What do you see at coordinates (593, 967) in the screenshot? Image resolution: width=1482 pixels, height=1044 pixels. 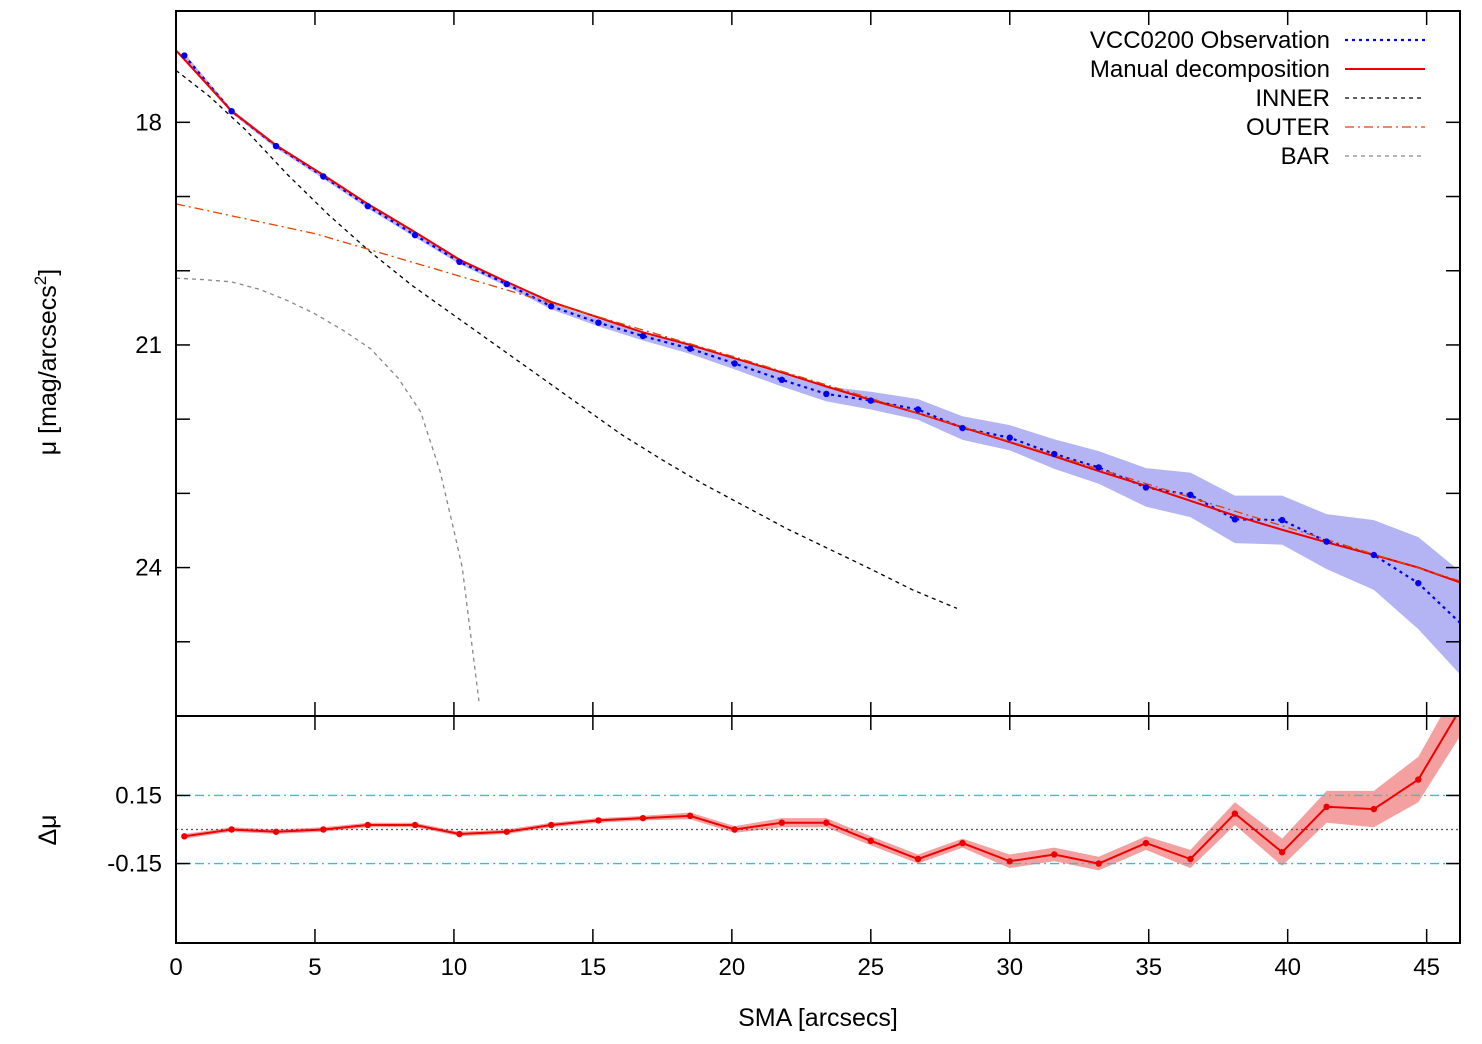 I see `x-tick-label: 15` at bounding box center [593, 967].